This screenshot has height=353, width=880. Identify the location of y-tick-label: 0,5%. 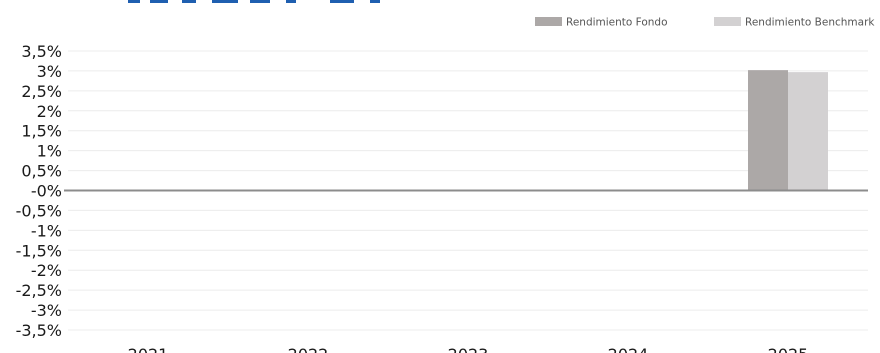
(41, 171).